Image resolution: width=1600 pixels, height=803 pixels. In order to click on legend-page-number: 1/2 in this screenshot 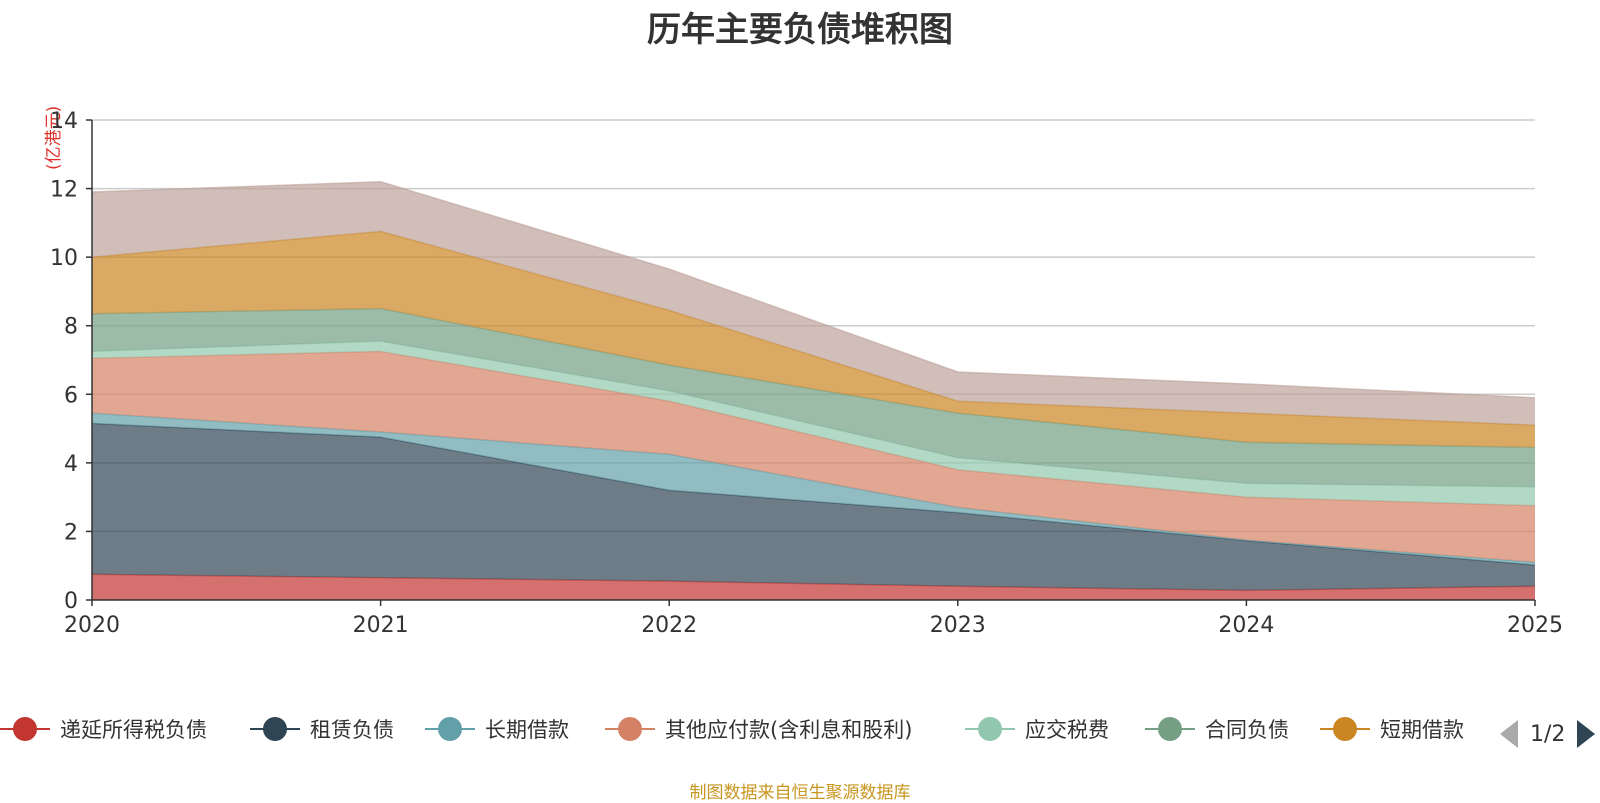, I will do `click(1548, 734)`.